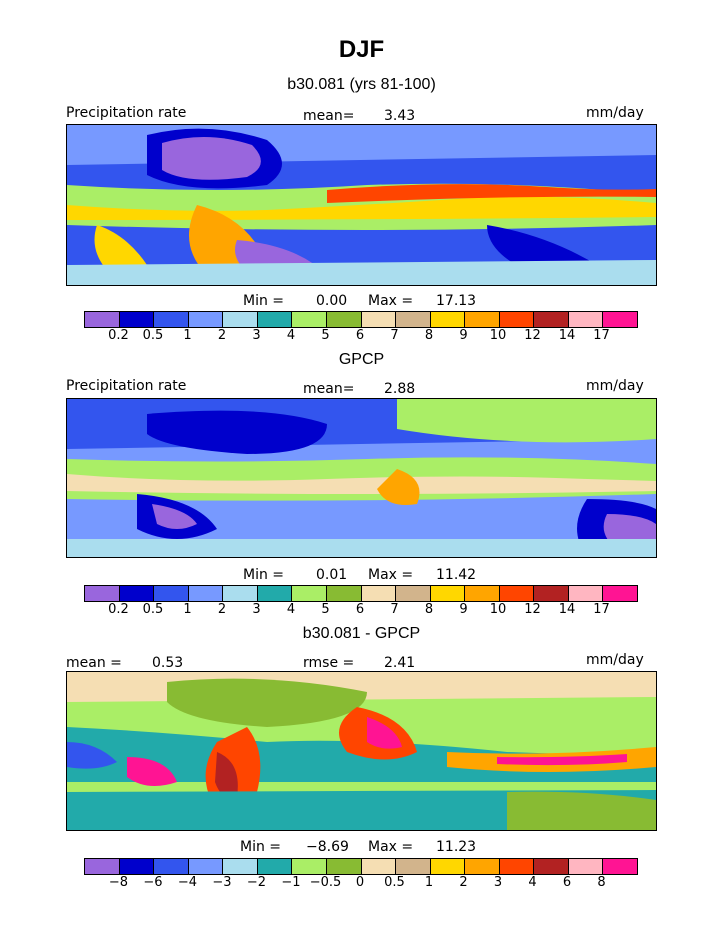 This screenshot has height=935, width=723. Describe the element at coordinates (615, 386) in the screenshot. I see `panel2-units: mm/day` at that location.